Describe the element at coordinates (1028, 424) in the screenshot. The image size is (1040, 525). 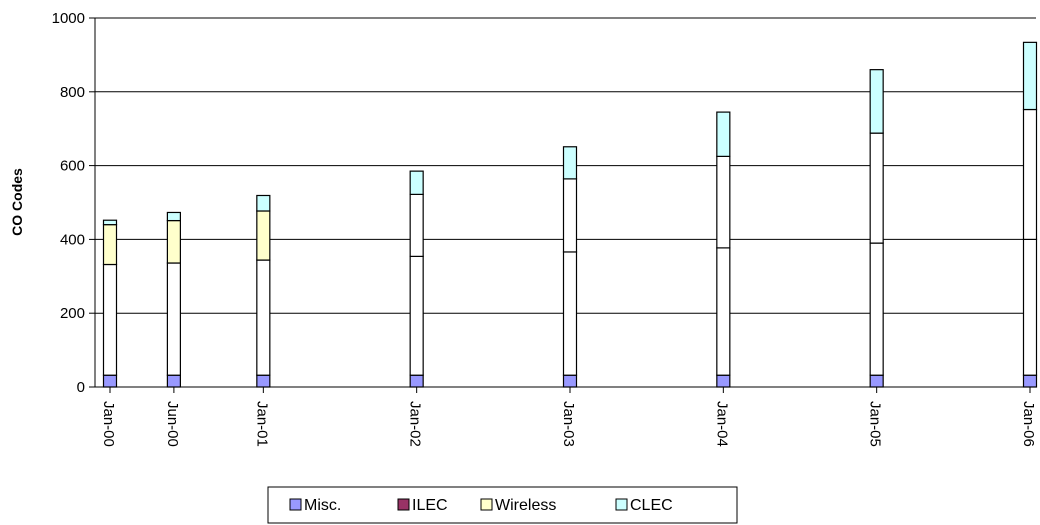
I see `x-tick-label: Jan-06` at that location.